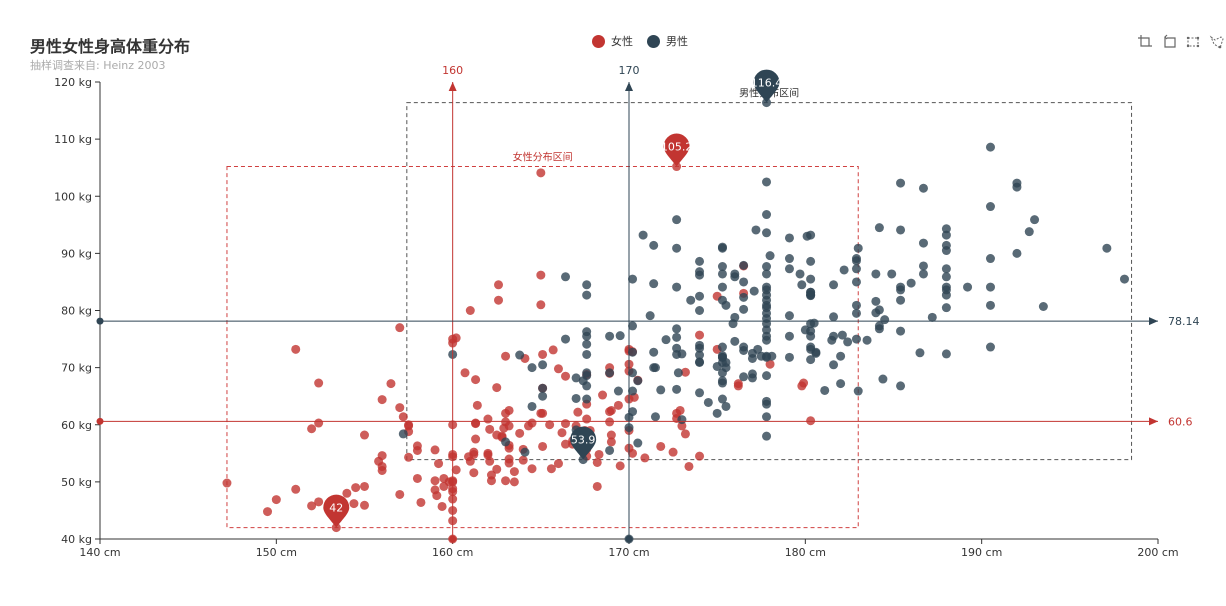 The width and height of the screenshot is (1226, 606). Describe the element at coordinates (1169, 42) in the screenshot. I see `zoom-reset-icon` at that location.